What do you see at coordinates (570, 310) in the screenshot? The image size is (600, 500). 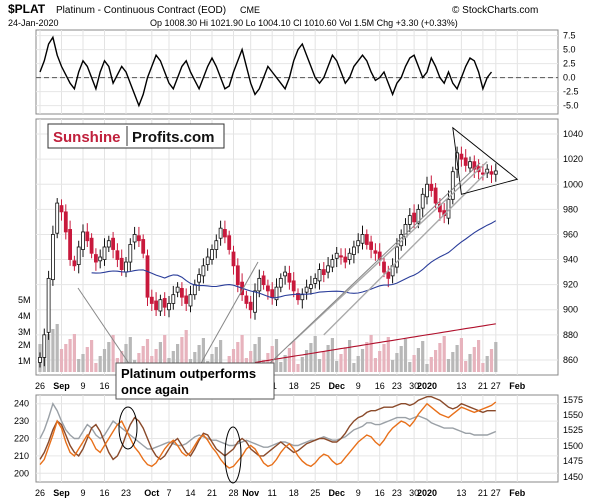 I see `price-ytick-7: 900` at bounding box center [570, 310].